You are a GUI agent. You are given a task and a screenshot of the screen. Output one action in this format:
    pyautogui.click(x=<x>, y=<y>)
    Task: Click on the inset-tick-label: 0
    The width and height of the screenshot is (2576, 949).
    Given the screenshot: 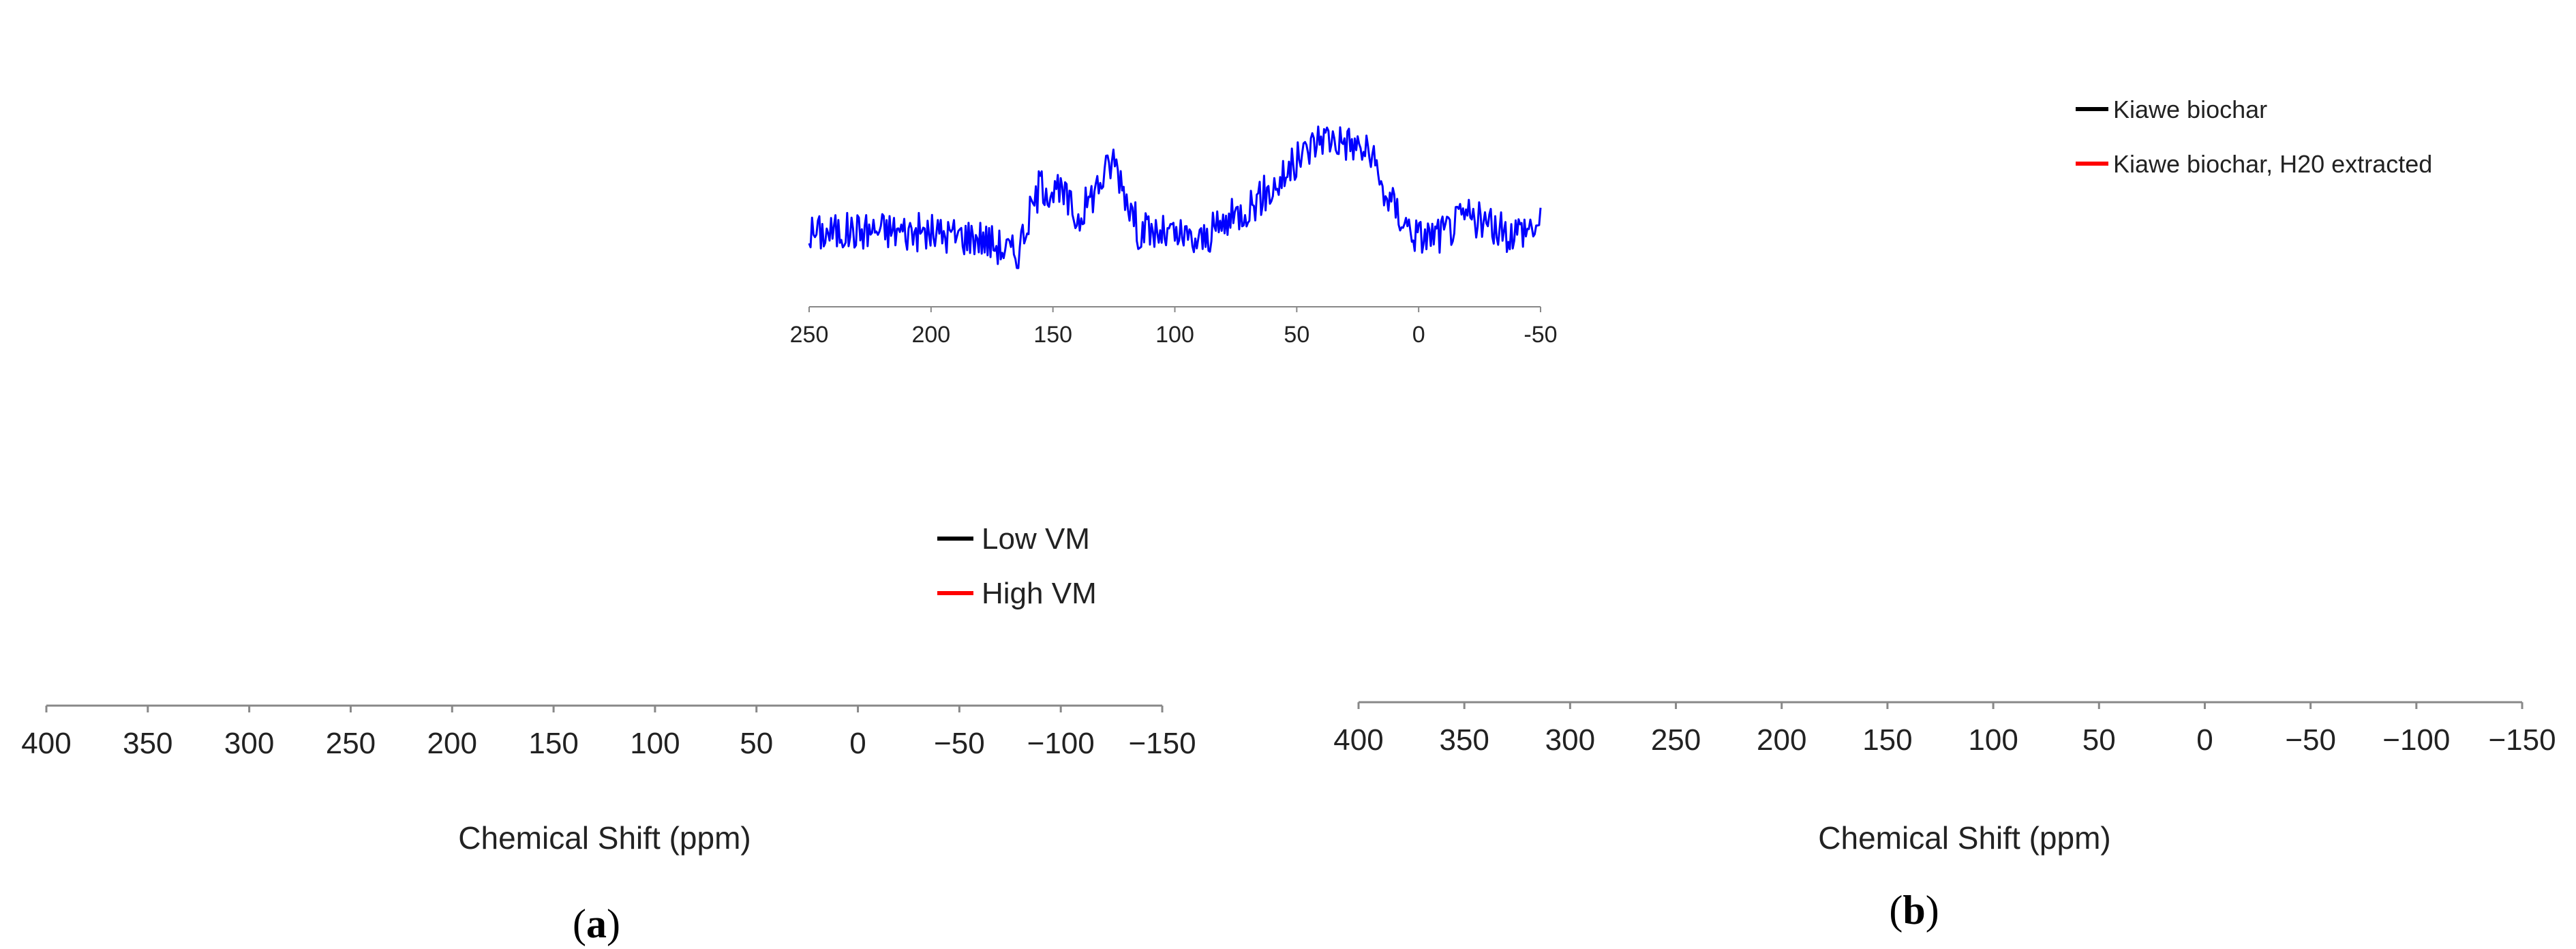 What is the action you would take?
    pyautogui.click(x=1419, y=335)
    